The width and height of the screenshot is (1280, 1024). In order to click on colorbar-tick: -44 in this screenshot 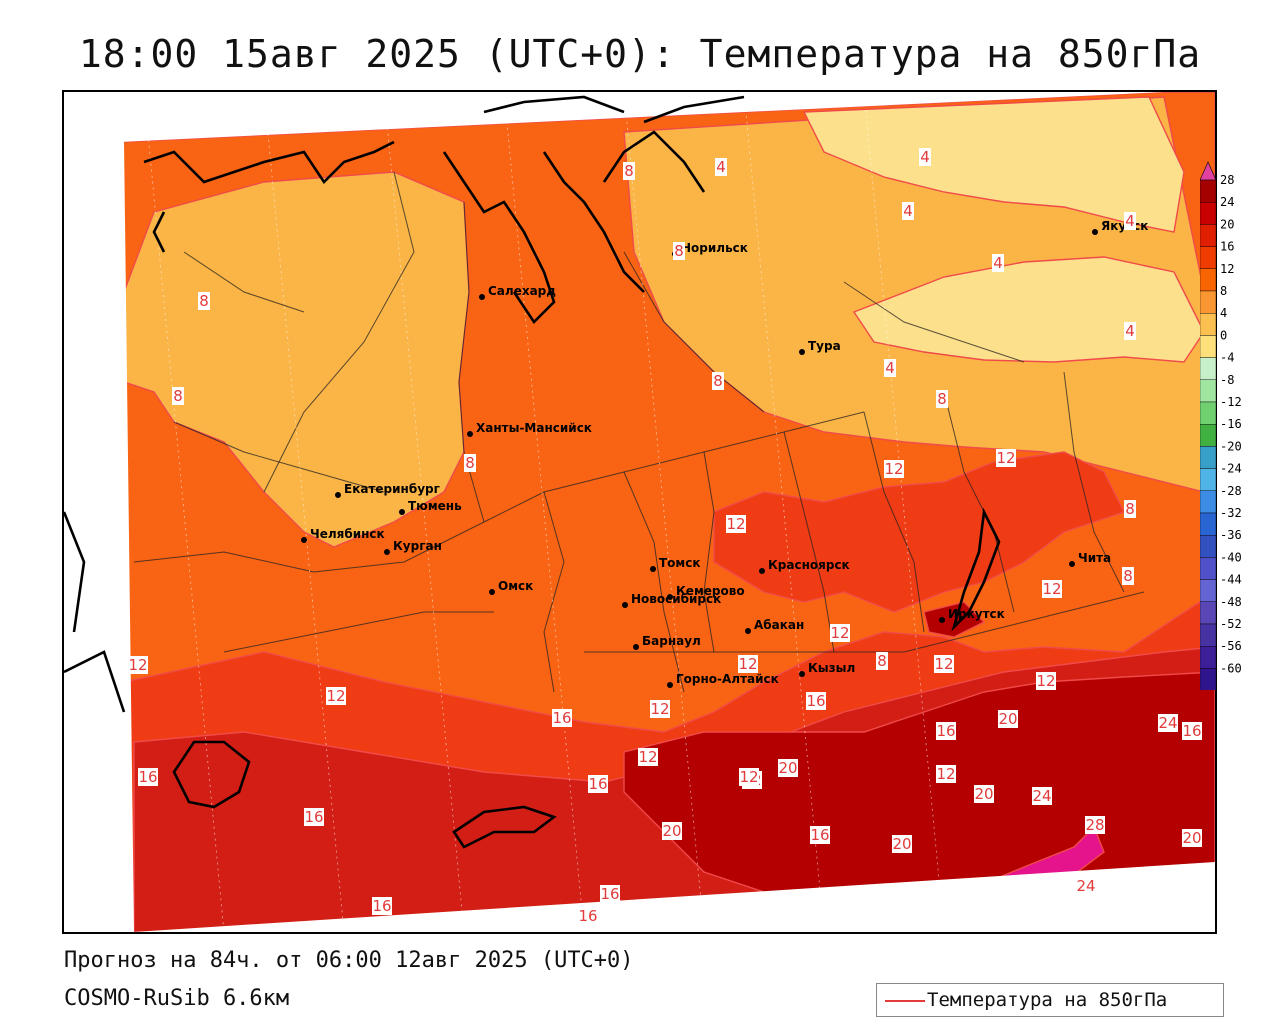, I will do `click(1231, 580)`.